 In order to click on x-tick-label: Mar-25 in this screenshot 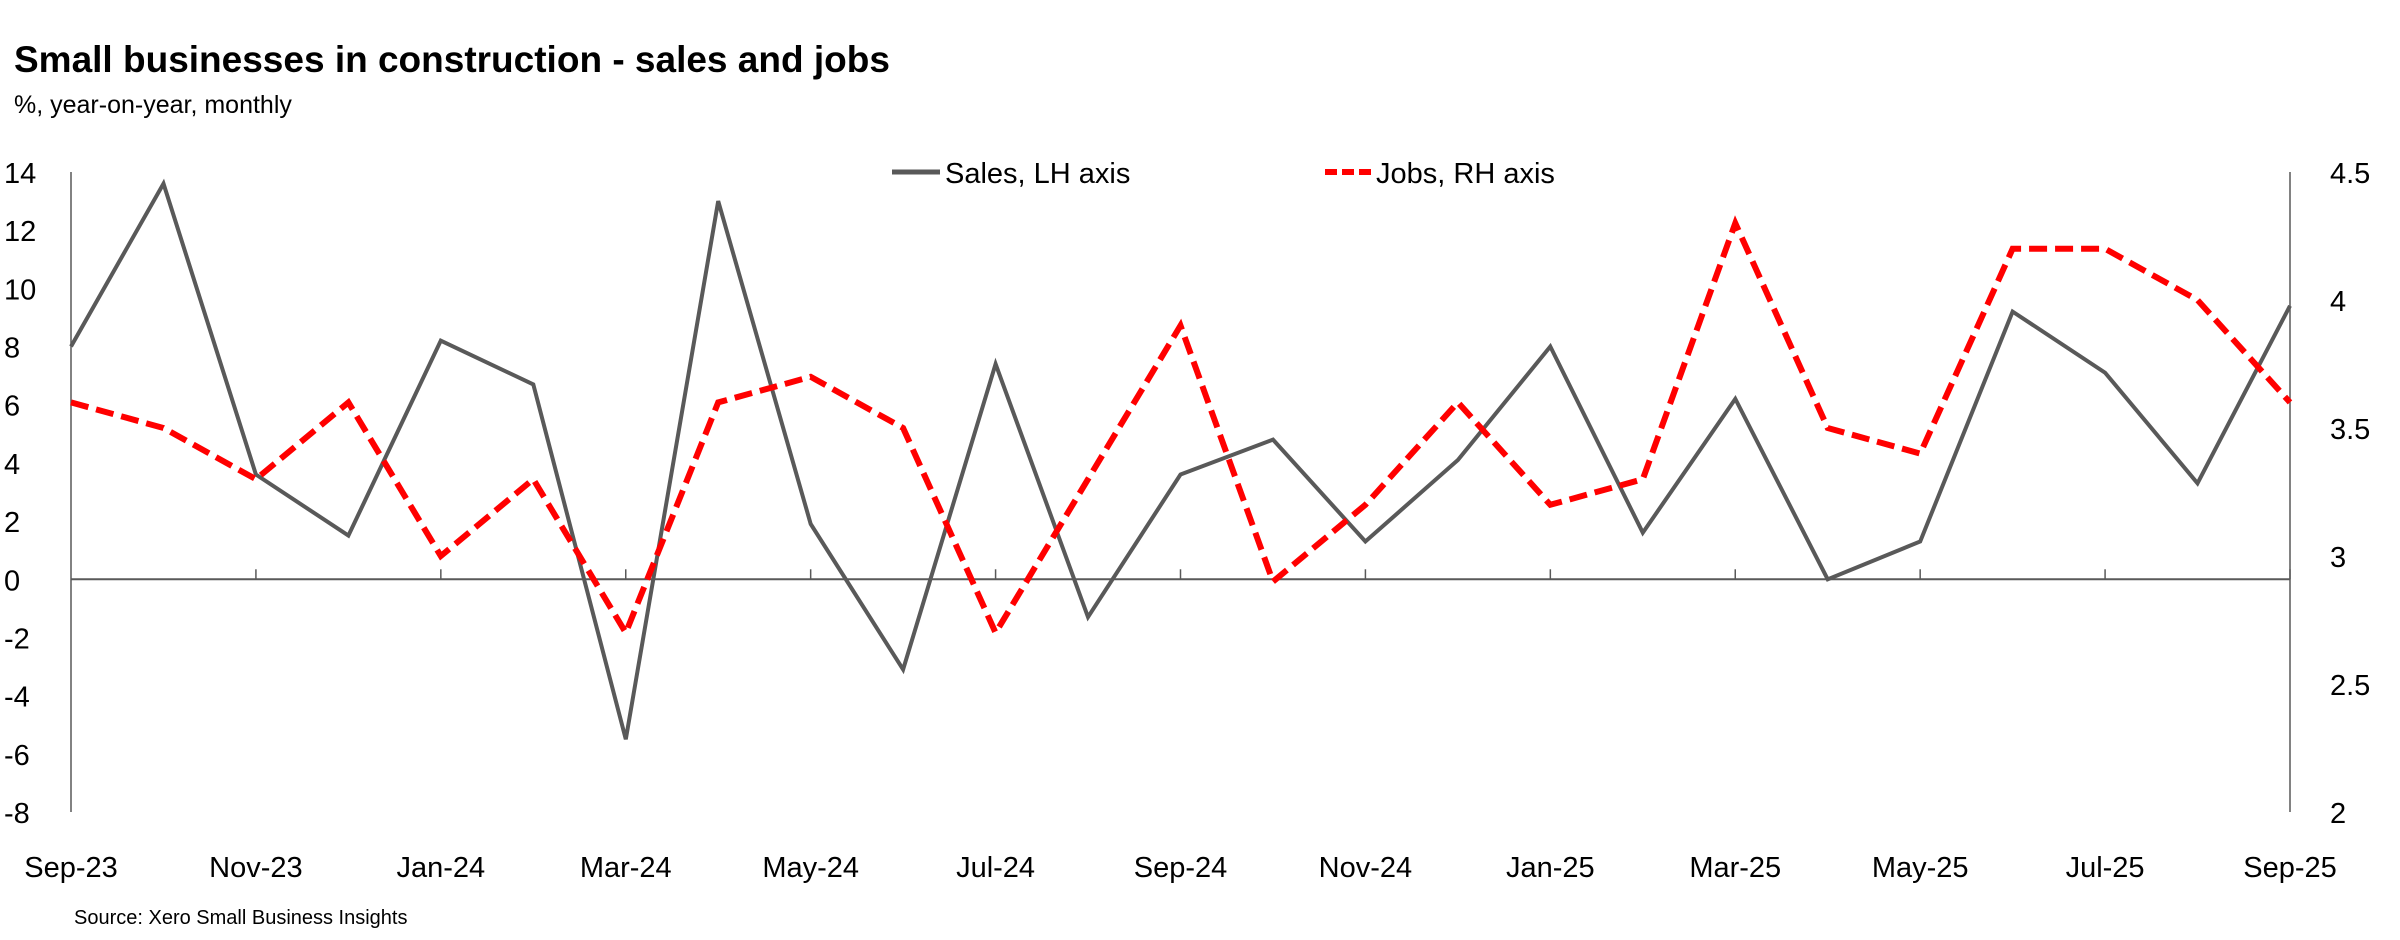, I will do `click(1735, 868)`.